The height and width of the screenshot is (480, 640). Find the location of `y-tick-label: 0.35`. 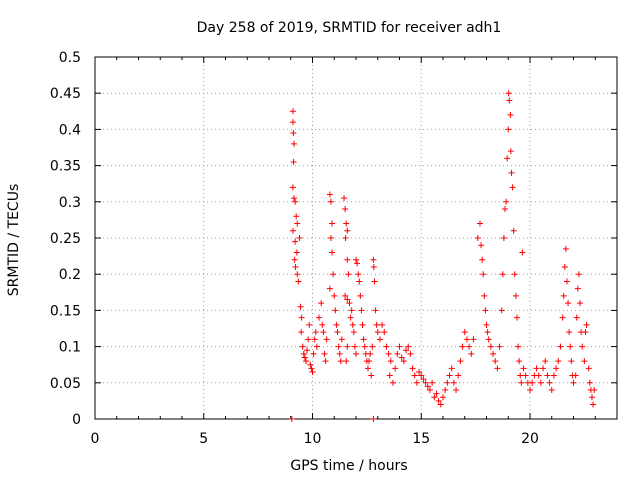

y-tick-label: 0.35 is located at coordinates (65, 167).